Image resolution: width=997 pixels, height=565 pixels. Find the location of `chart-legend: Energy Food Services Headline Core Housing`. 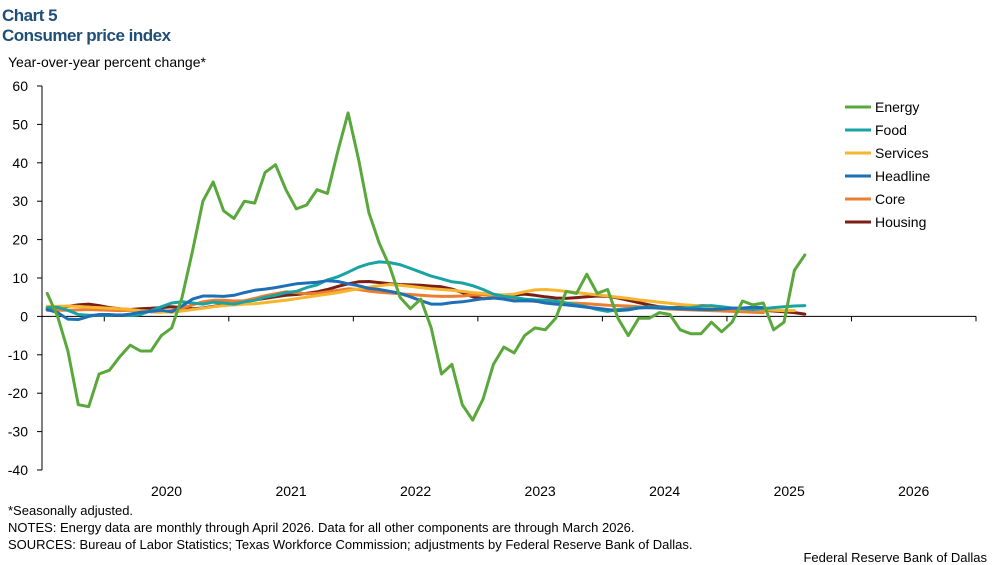

chart-legend: Energy Food Services Headline Core Housing is located at coordinates (887, 164).